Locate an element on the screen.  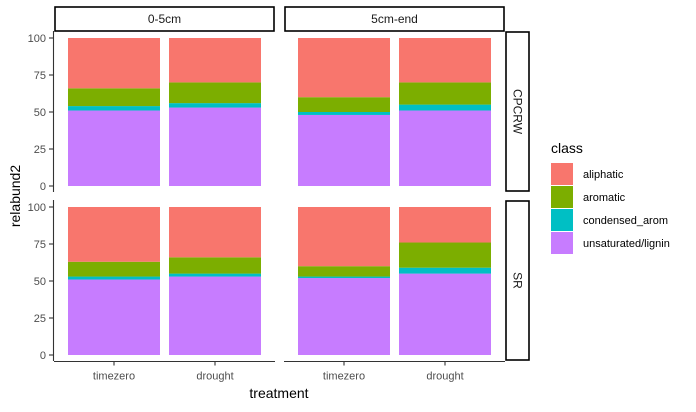
bar-segment-SR-5cm-end-drought-unsaturated/lignin is located at coordinates (445, 314).